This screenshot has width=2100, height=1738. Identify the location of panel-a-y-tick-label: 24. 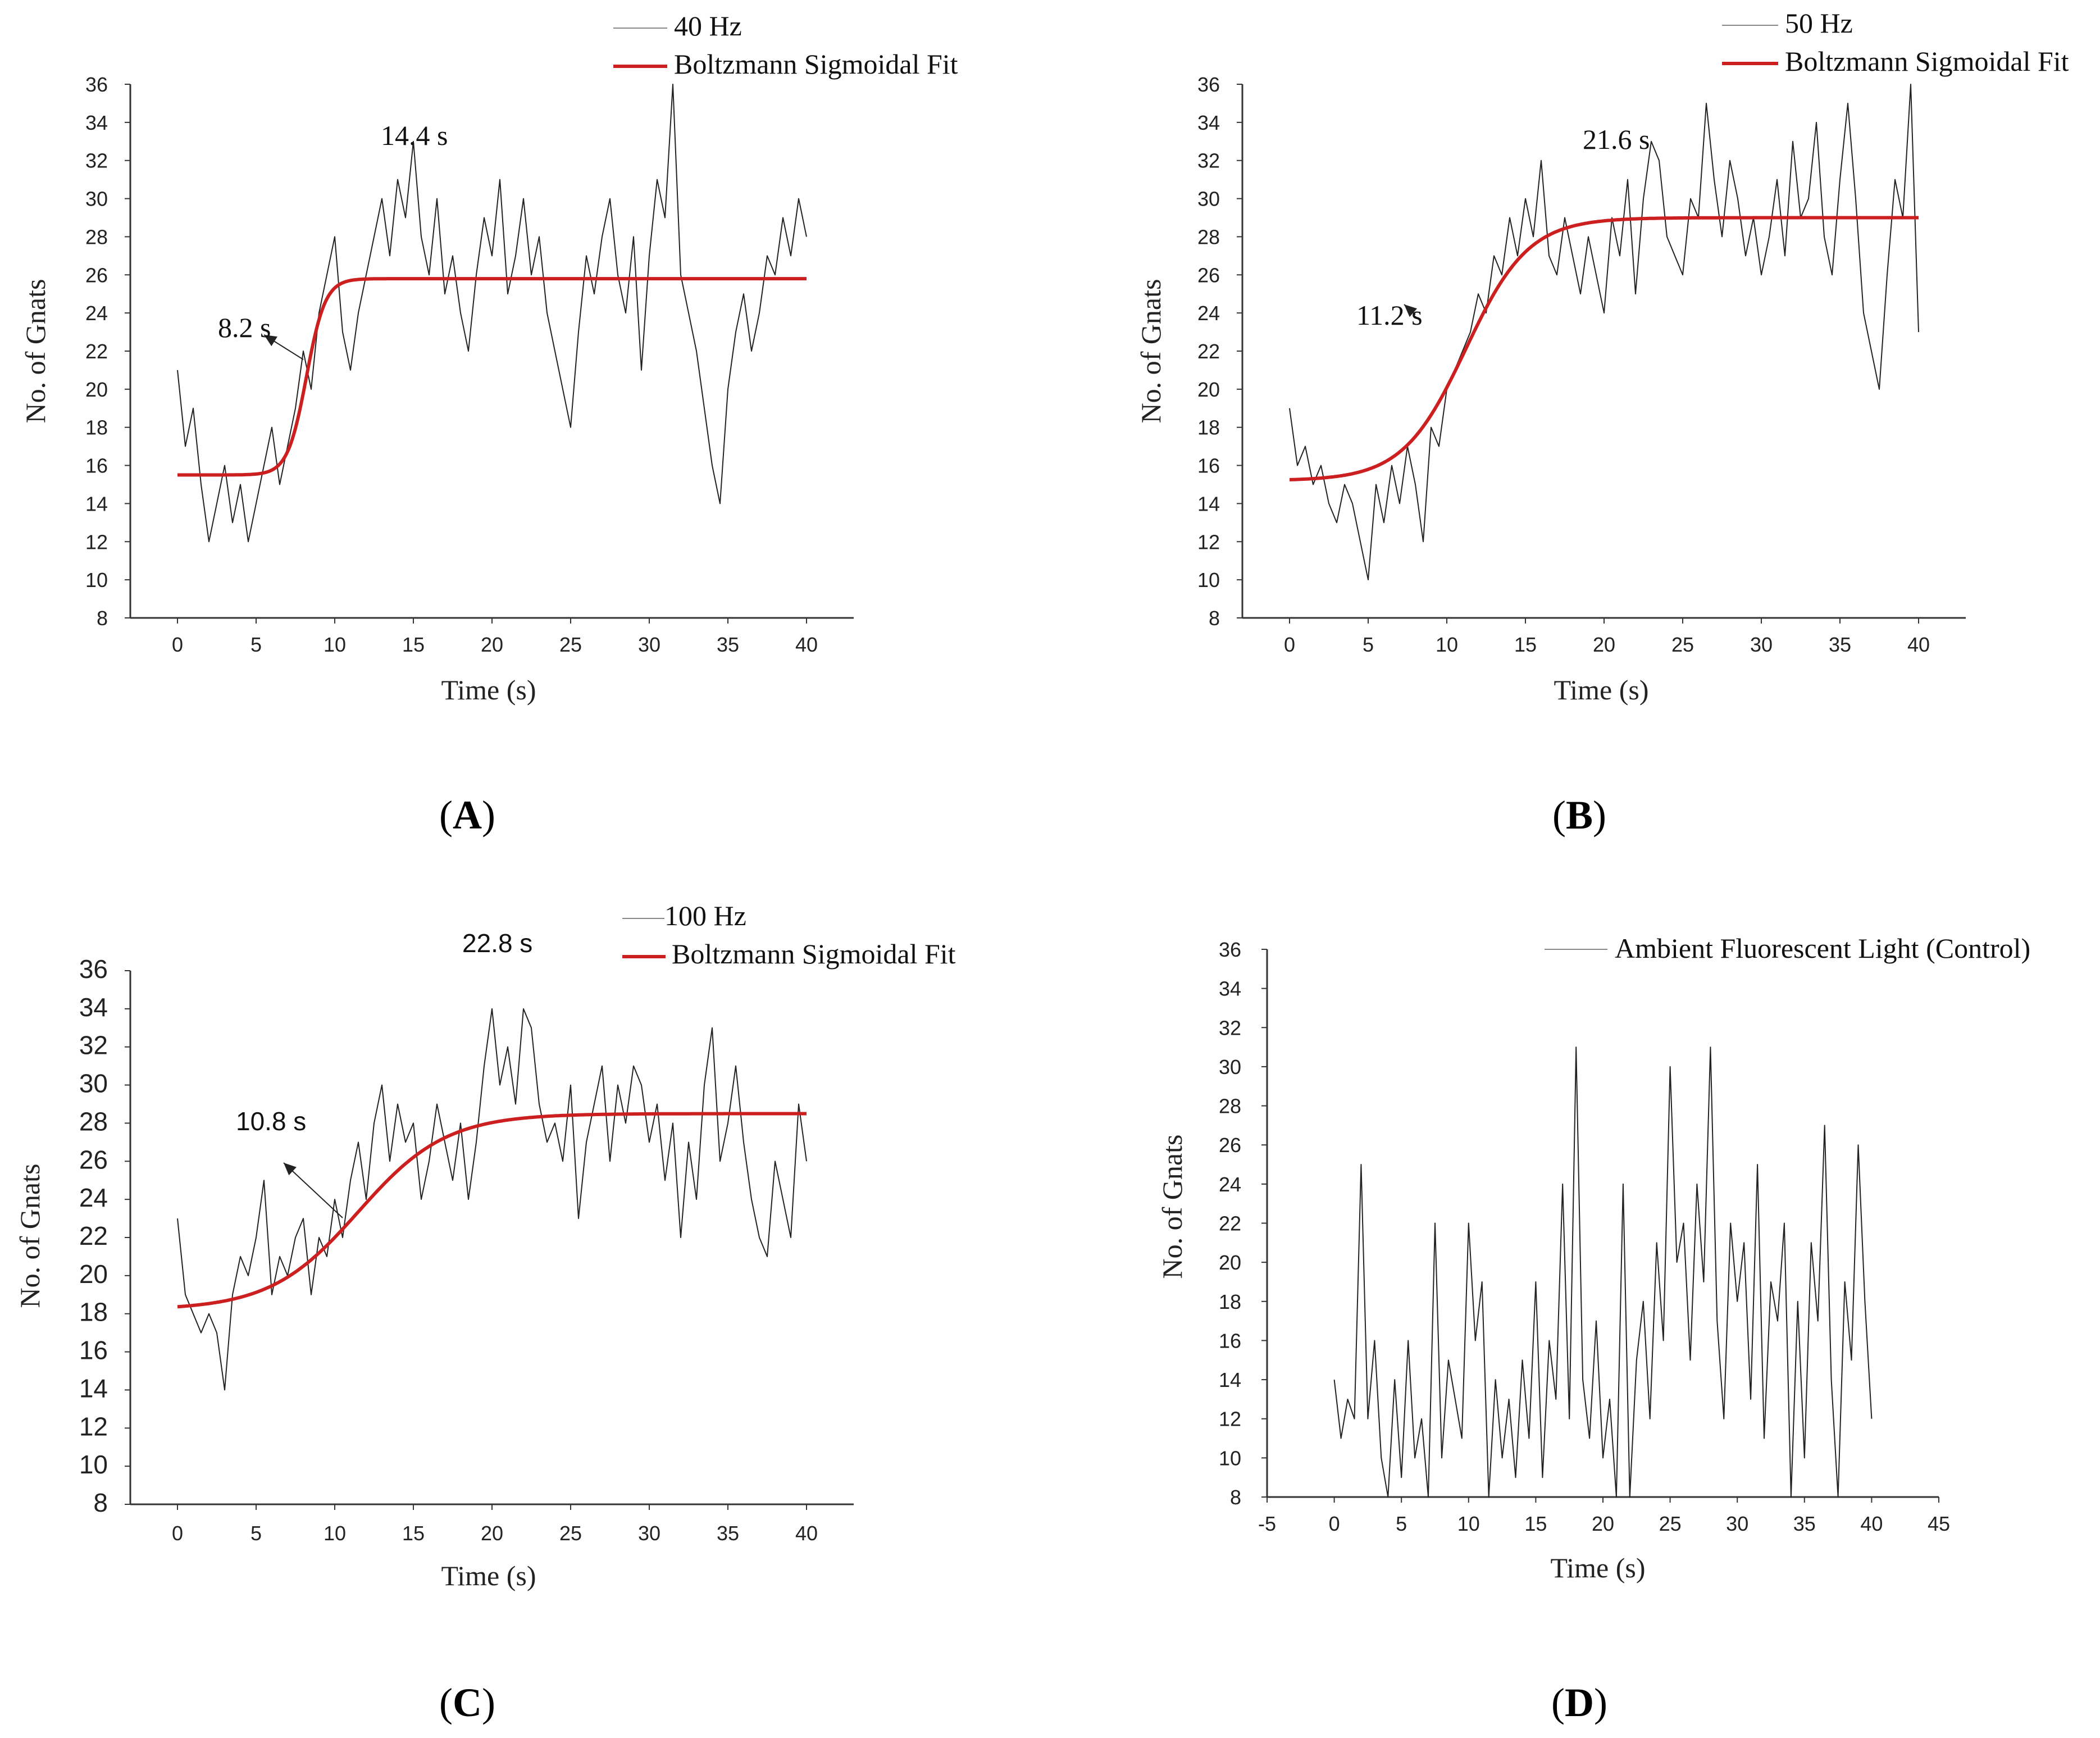
(96, 313).